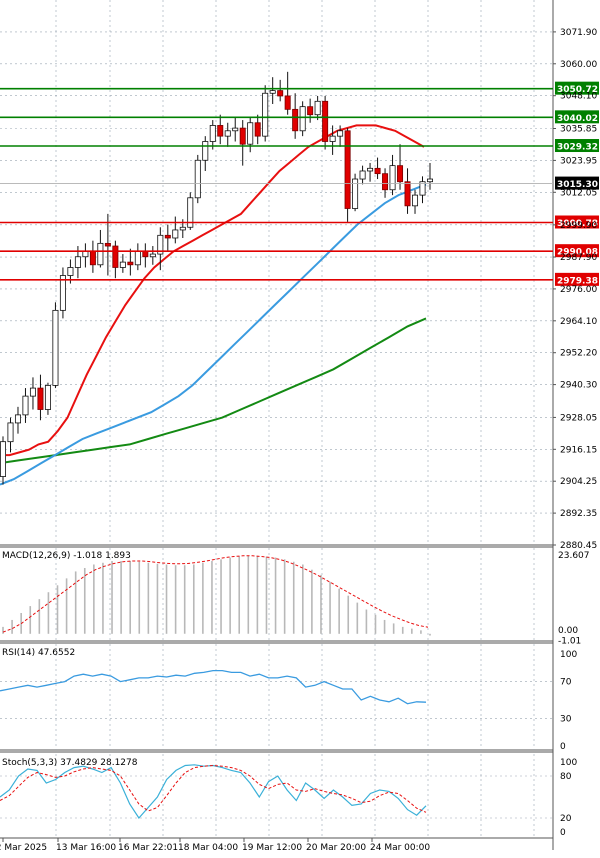 The image size is (600, 858). Describe the element at coordinates (569, 641) in the screenshot. I see `macd-tick-label: -1.01` at that location.